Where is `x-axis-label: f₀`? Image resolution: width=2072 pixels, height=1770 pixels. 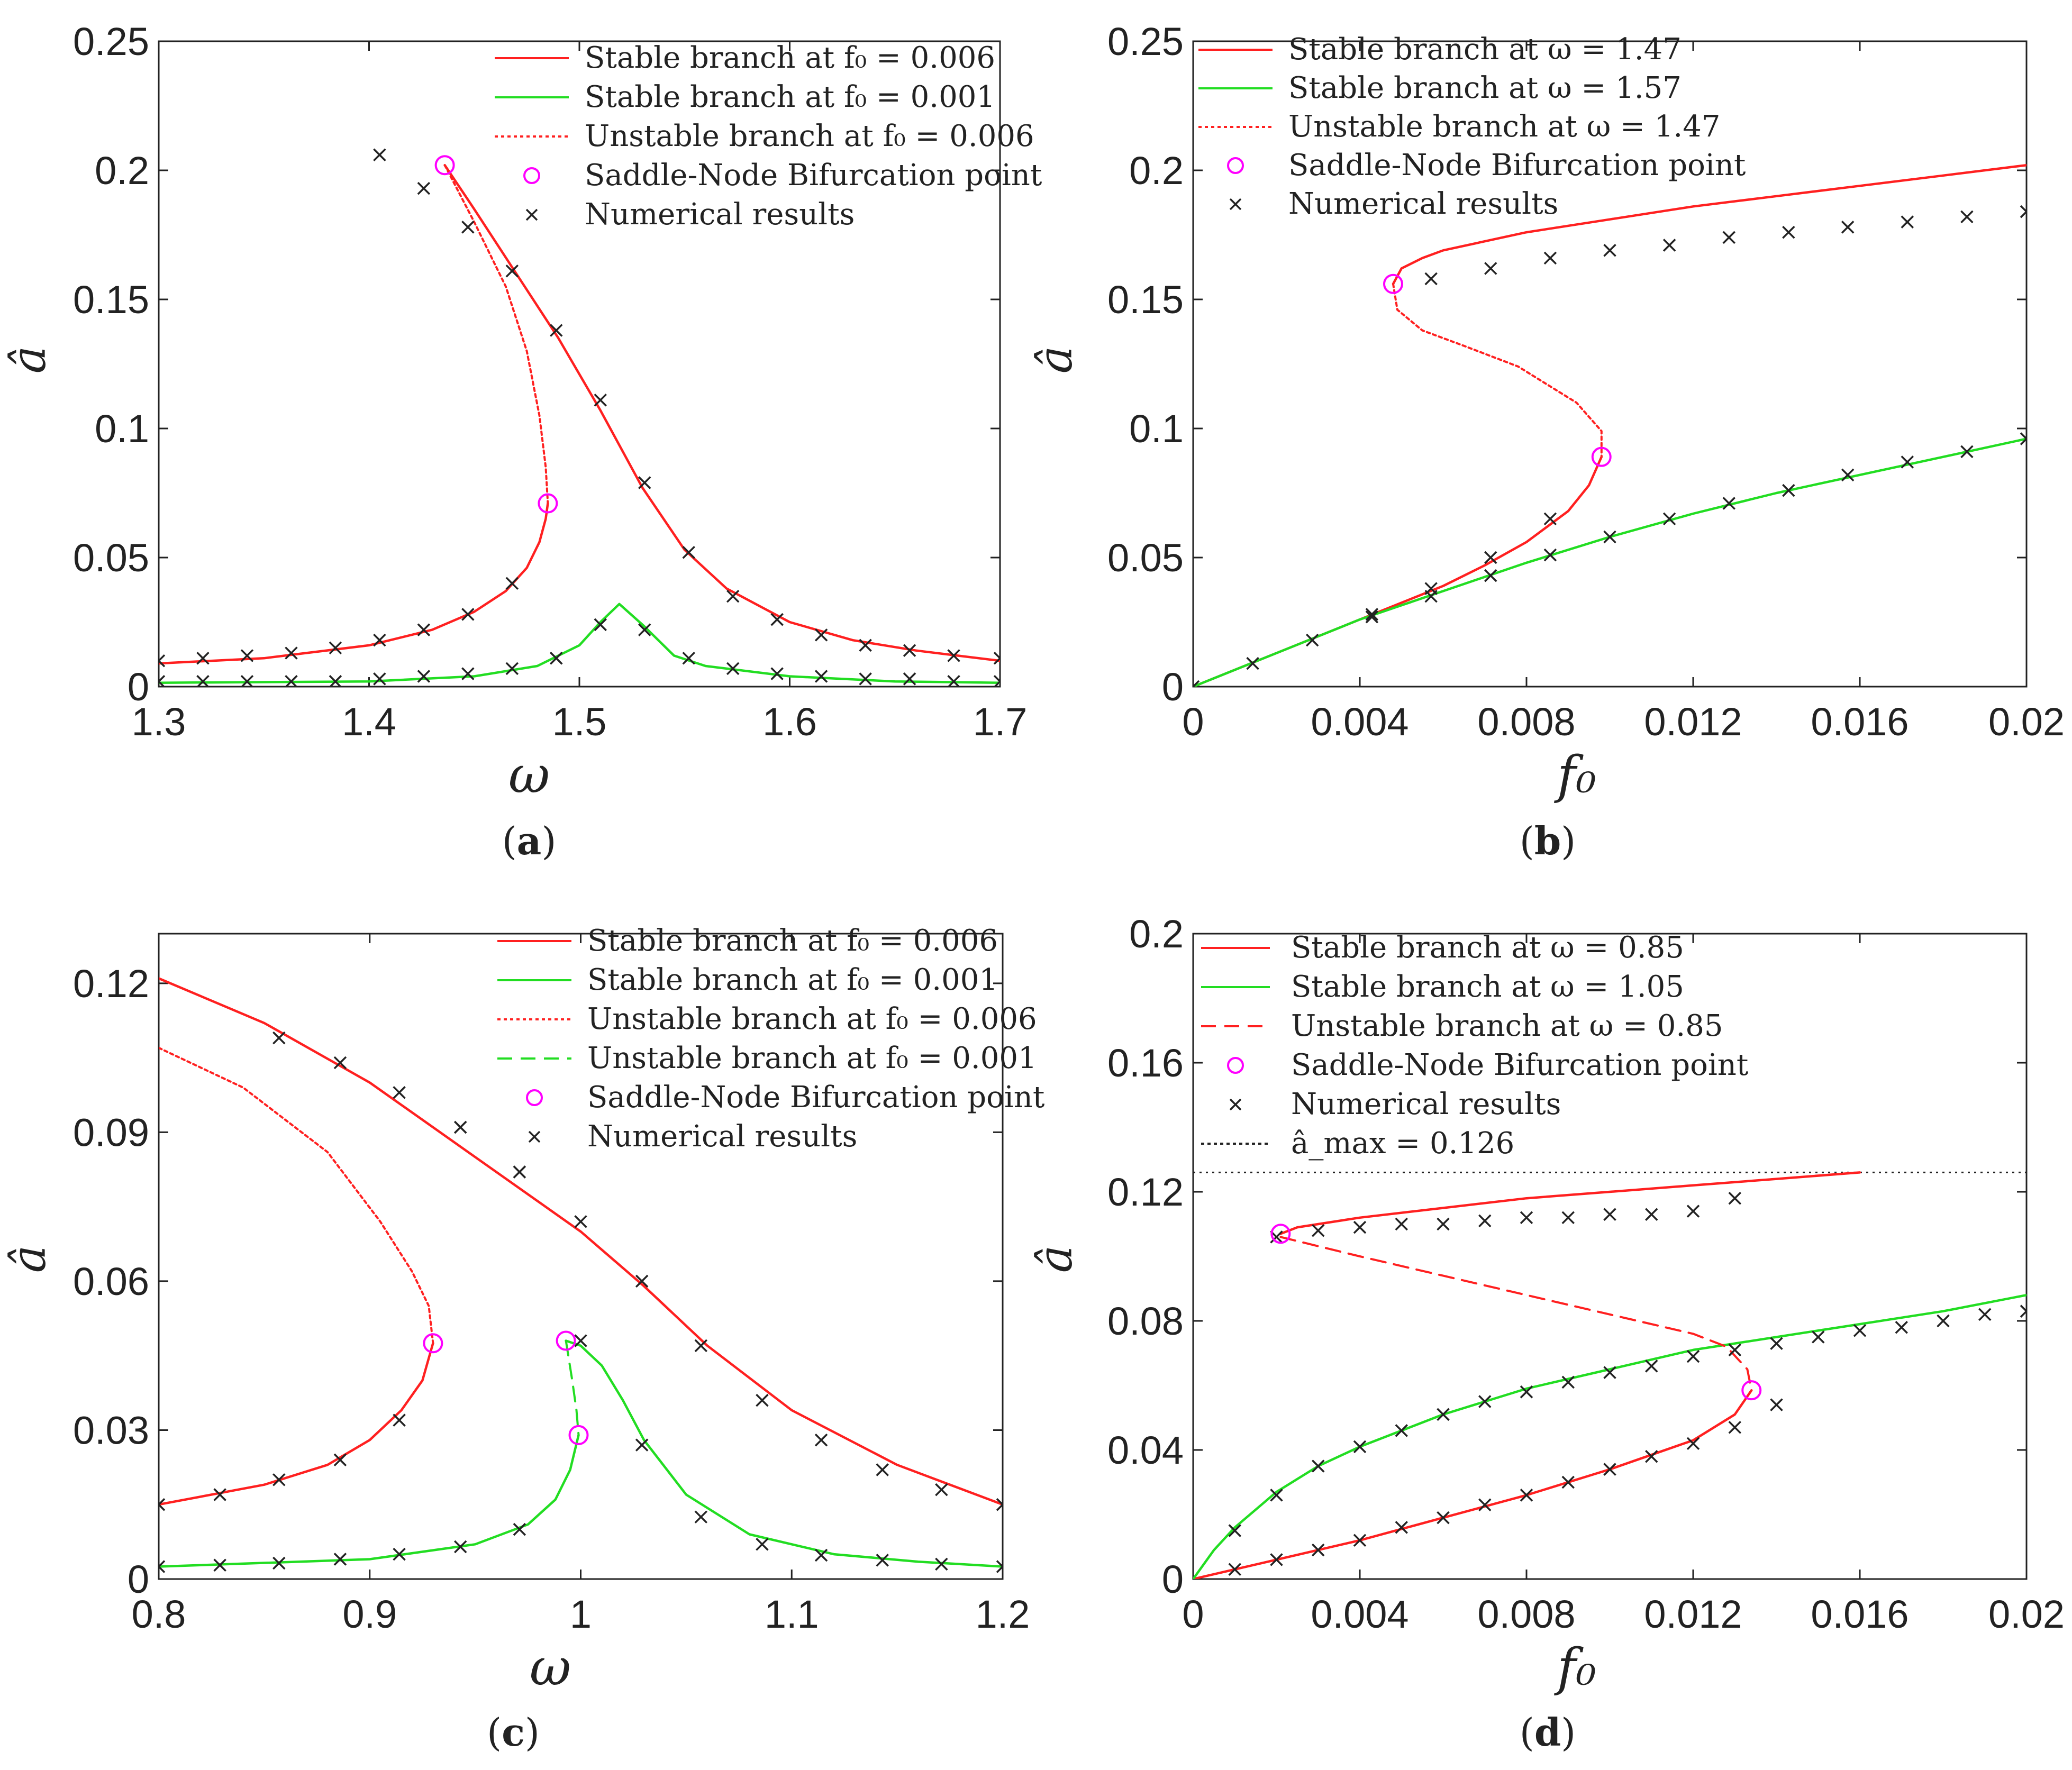
x-axis-label: f₀ is located at coordinates (1575, 1667).